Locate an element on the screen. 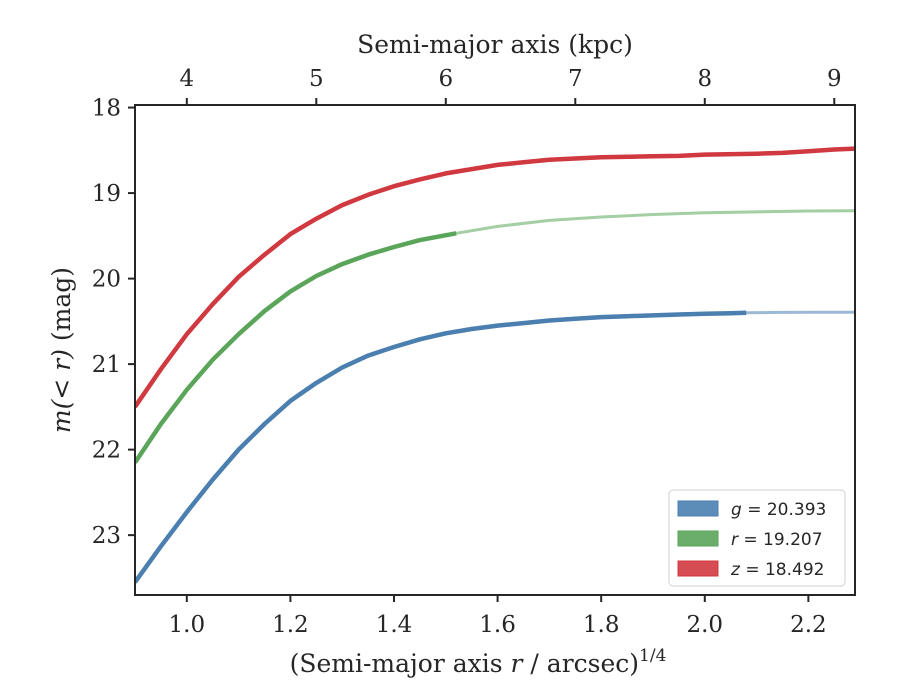 This screenshot has width=900, height=700. x-tick-label: 1.8 is located at coordinates (601, 625).